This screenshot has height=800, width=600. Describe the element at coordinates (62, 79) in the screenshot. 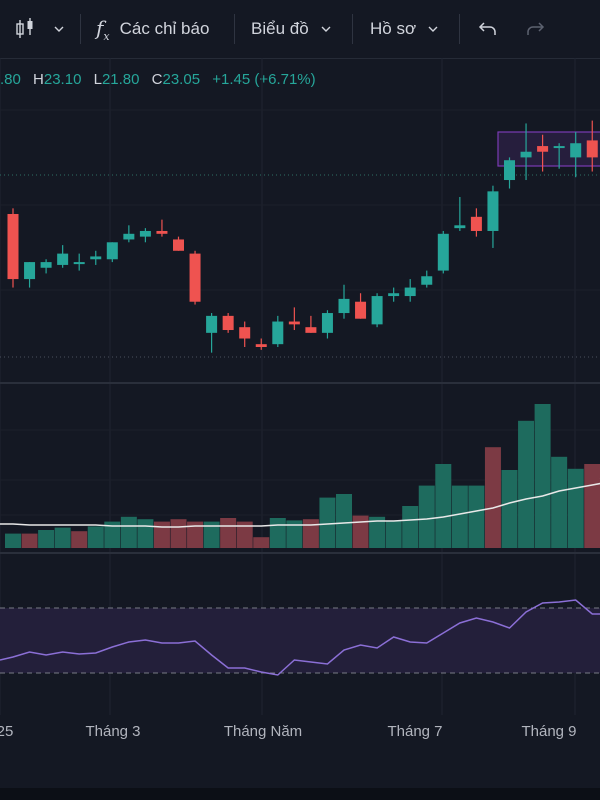

I see `legend-high-value: 23.10` at that location.